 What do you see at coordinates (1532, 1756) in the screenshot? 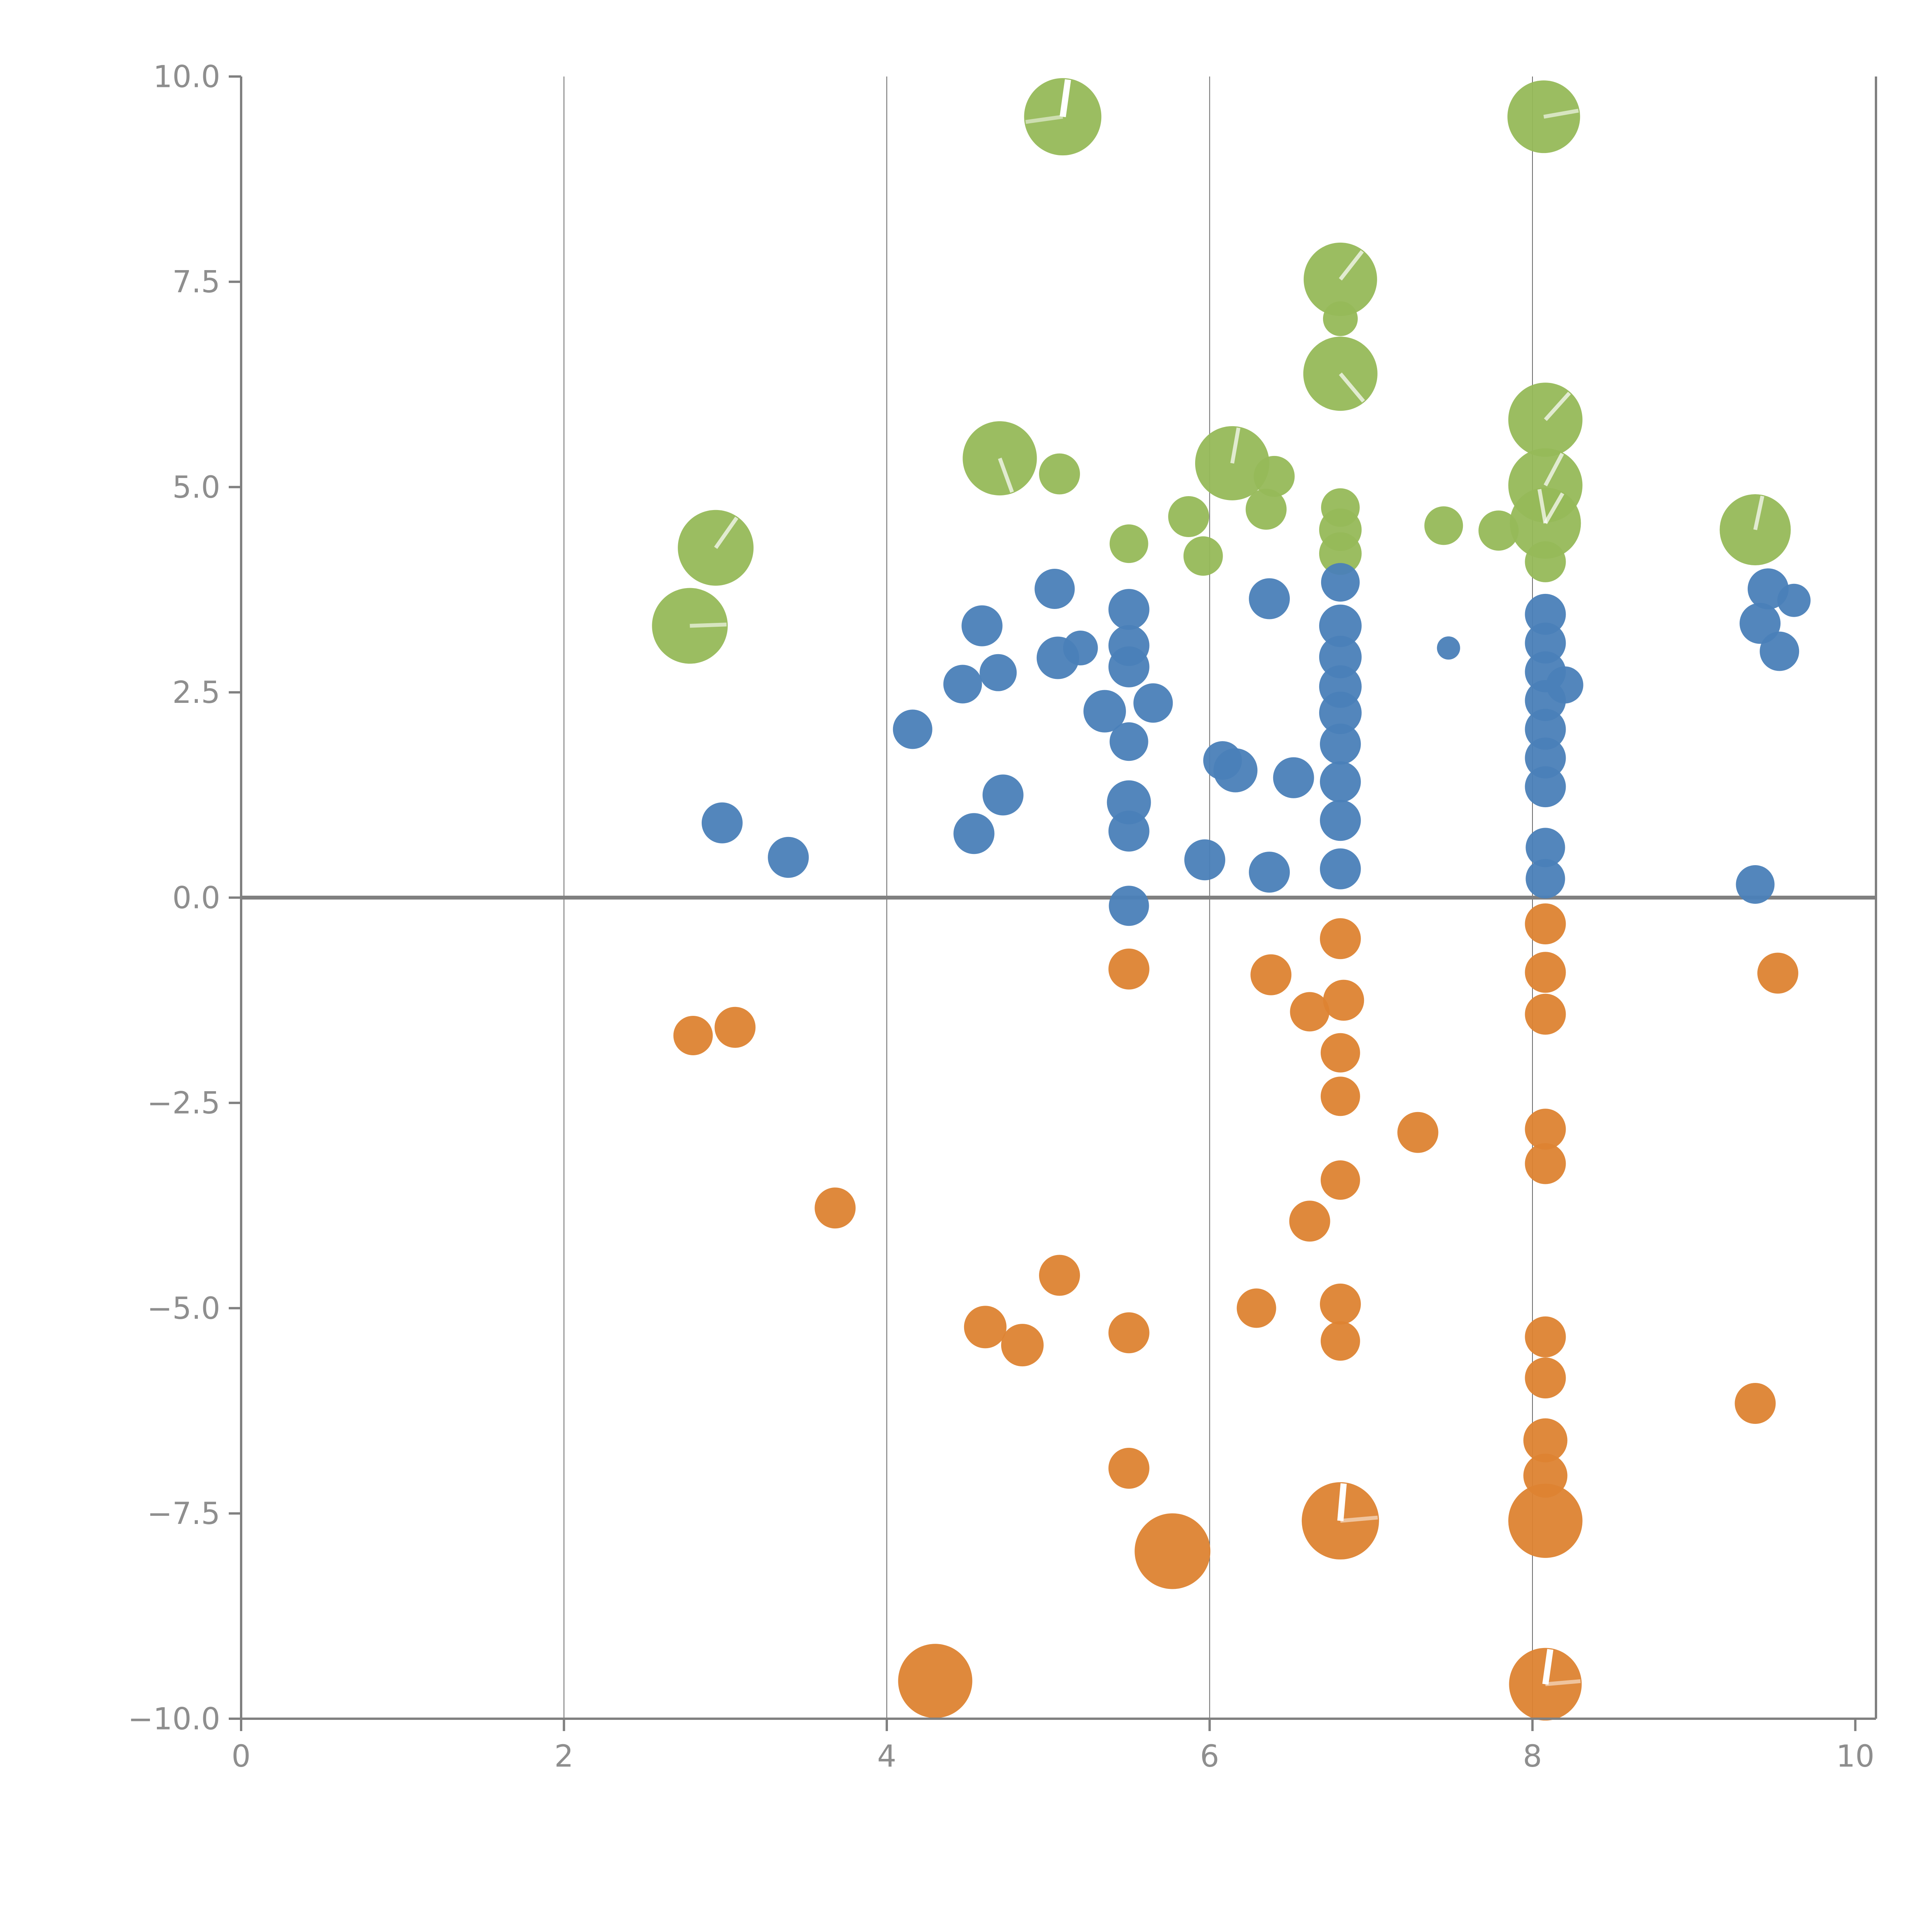
I see `x-tick-label-8: 8` at bounding box center [1532, 1756].